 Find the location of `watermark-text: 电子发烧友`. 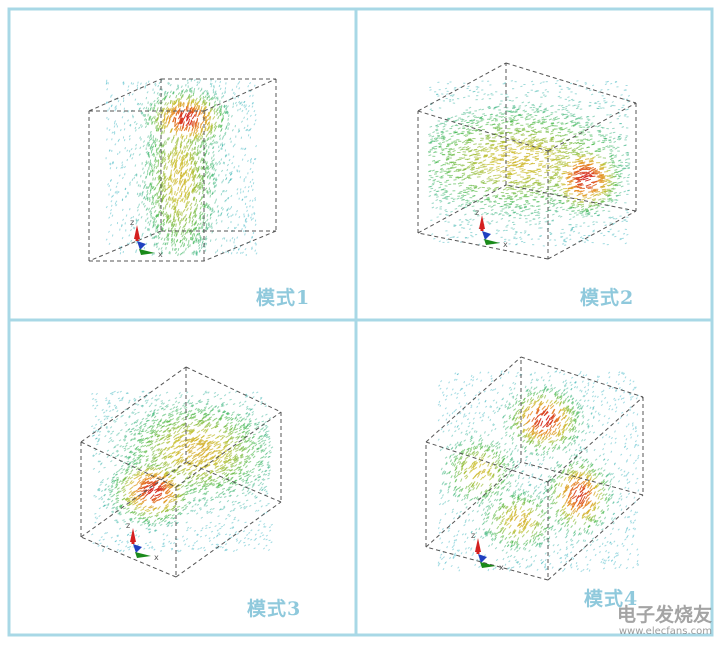

watermark-text: 电子发烧友 is located at coordinates (664, 615).